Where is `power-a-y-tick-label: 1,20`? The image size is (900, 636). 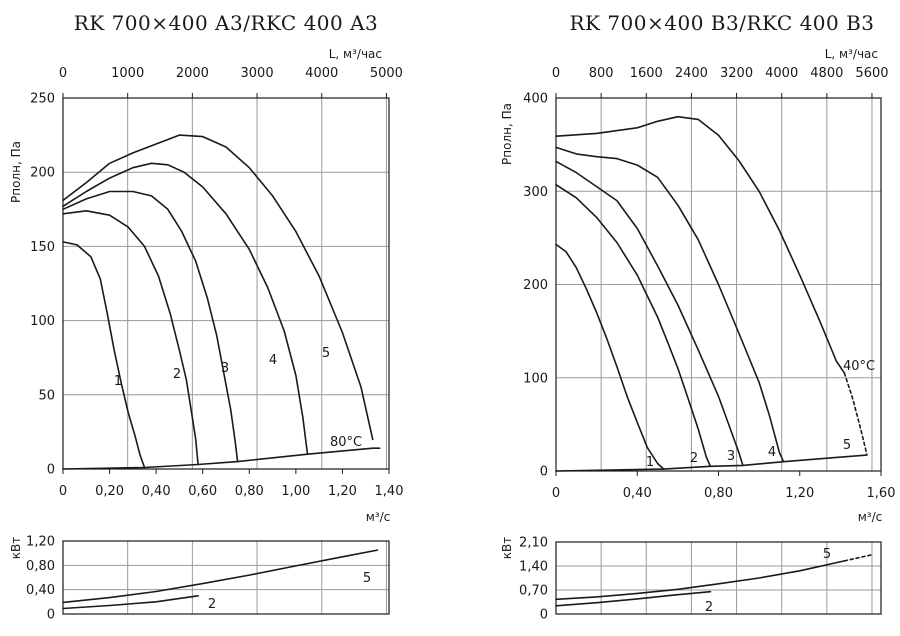 power-a-y-tick-label: 1,20 is located at coordinates (40, 542).